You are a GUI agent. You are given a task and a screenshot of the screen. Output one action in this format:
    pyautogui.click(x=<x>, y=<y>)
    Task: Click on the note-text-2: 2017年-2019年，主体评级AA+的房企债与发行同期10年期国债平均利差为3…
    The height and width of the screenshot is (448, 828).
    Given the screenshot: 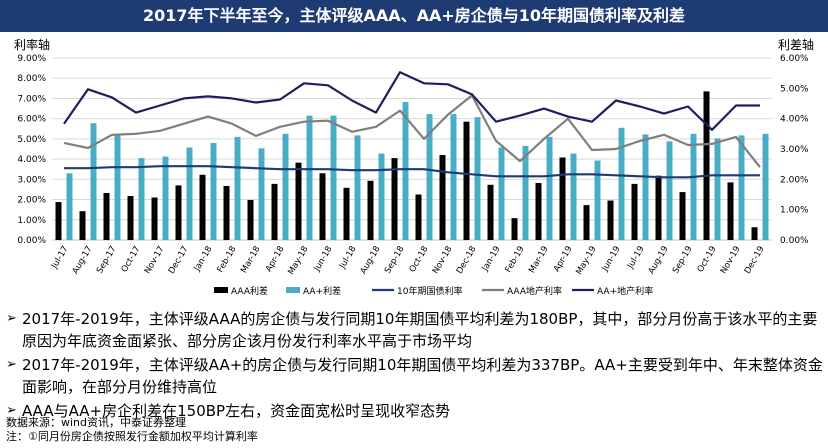 What is the action you would take?
    pyautogui.click(x=422, y=376)
    